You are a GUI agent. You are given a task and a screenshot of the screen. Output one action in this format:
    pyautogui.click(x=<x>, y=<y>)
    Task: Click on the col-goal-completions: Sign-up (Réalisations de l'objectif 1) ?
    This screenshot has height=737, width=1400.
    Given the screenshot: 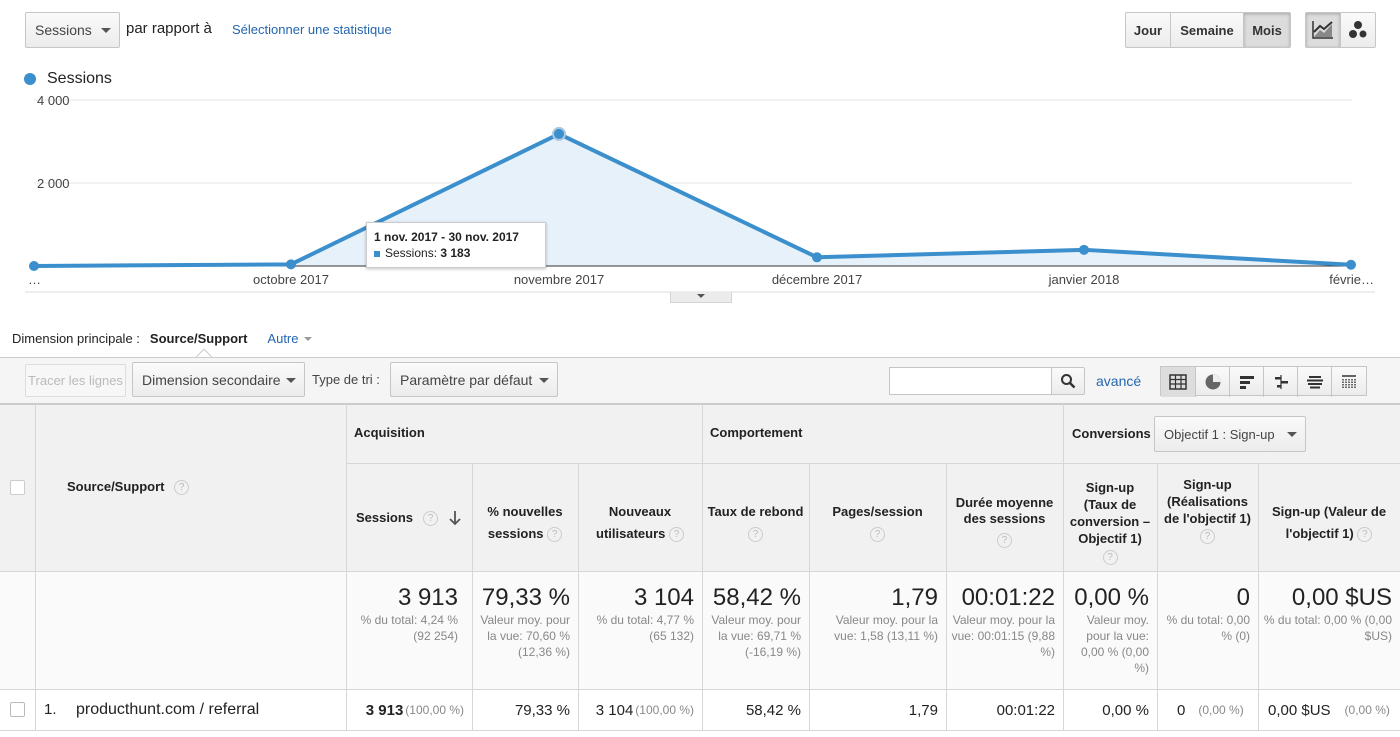 What is the action you would take?
    pyautogui.click(x=1207, y=518)
    